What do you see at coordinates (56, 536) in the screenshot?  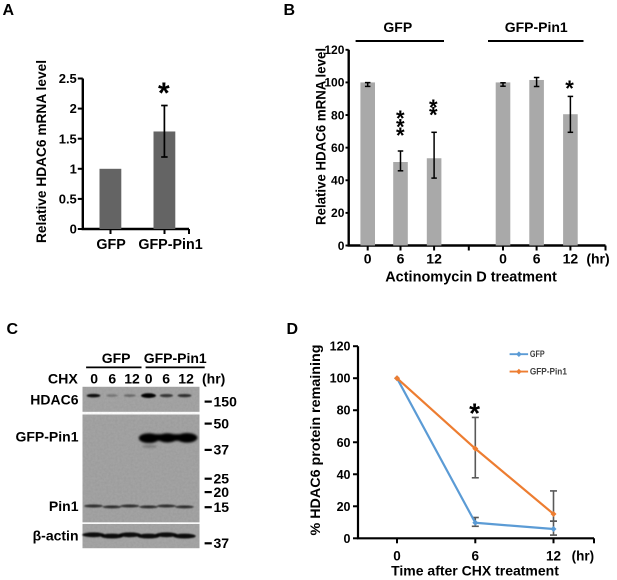 I see `svg-text: β-actin` at bounding box center [56, 536].